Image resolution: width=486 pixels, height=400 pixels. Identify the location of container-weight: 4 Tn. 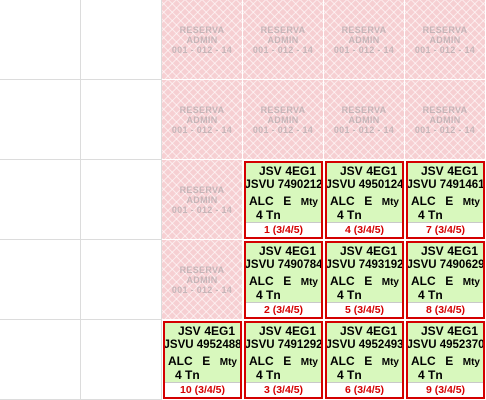
(268, 295).